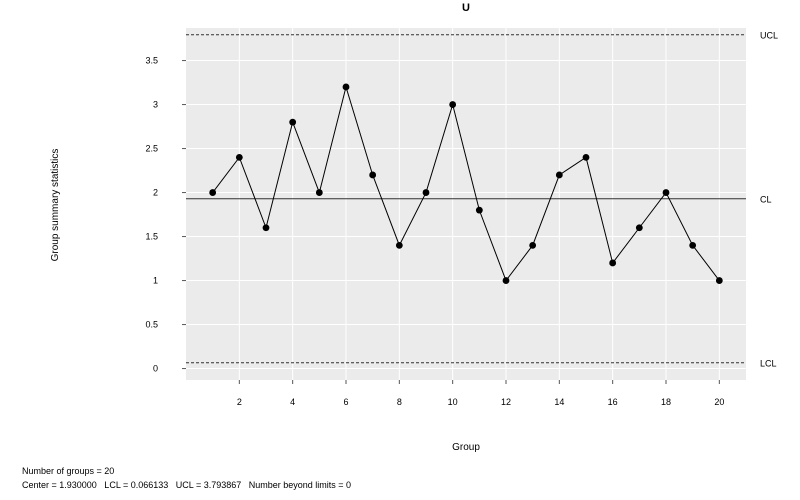 This screenshot has height=500, width=800. What do you see at coordinates (55, 205) in the screenshot?
I see `y-axis-label: Group summary statistics` at bounding box center [55, 205].